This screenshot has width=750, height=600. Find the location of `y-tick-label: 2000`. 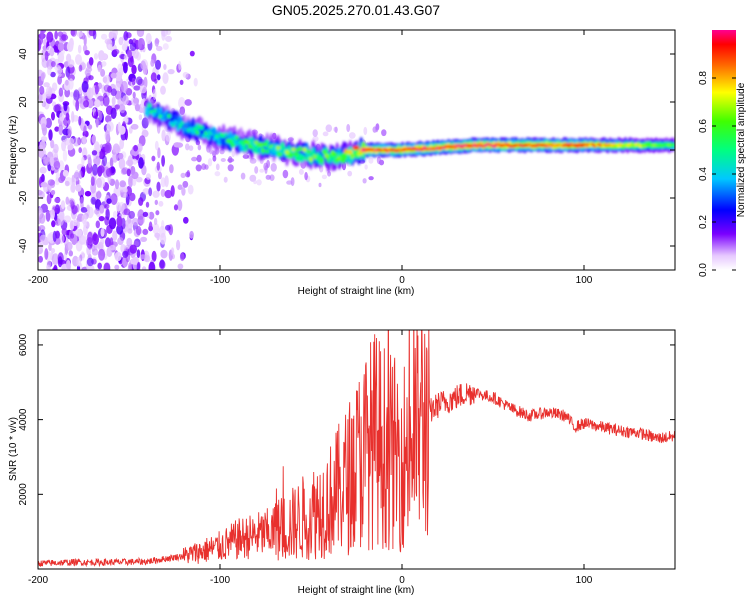

y-tick-label: 2000 is located at coordinates (23, 494).